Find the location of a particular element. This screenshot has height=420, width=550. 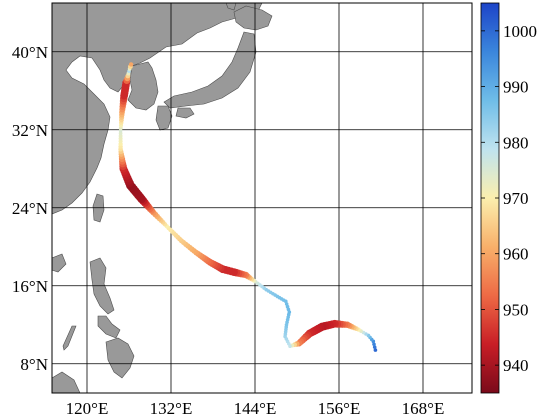

latitude-tick-labels: 8°N 16°N 24°N 32°N 40°N is located at coordinates (30, 208).